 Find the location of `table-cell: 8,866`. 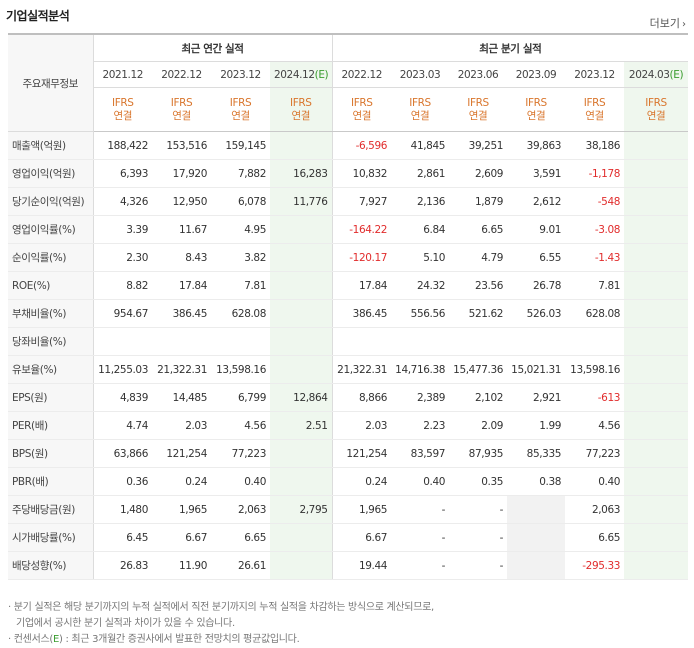

table-cell: 8,866 is located at coordinates (361, 397).